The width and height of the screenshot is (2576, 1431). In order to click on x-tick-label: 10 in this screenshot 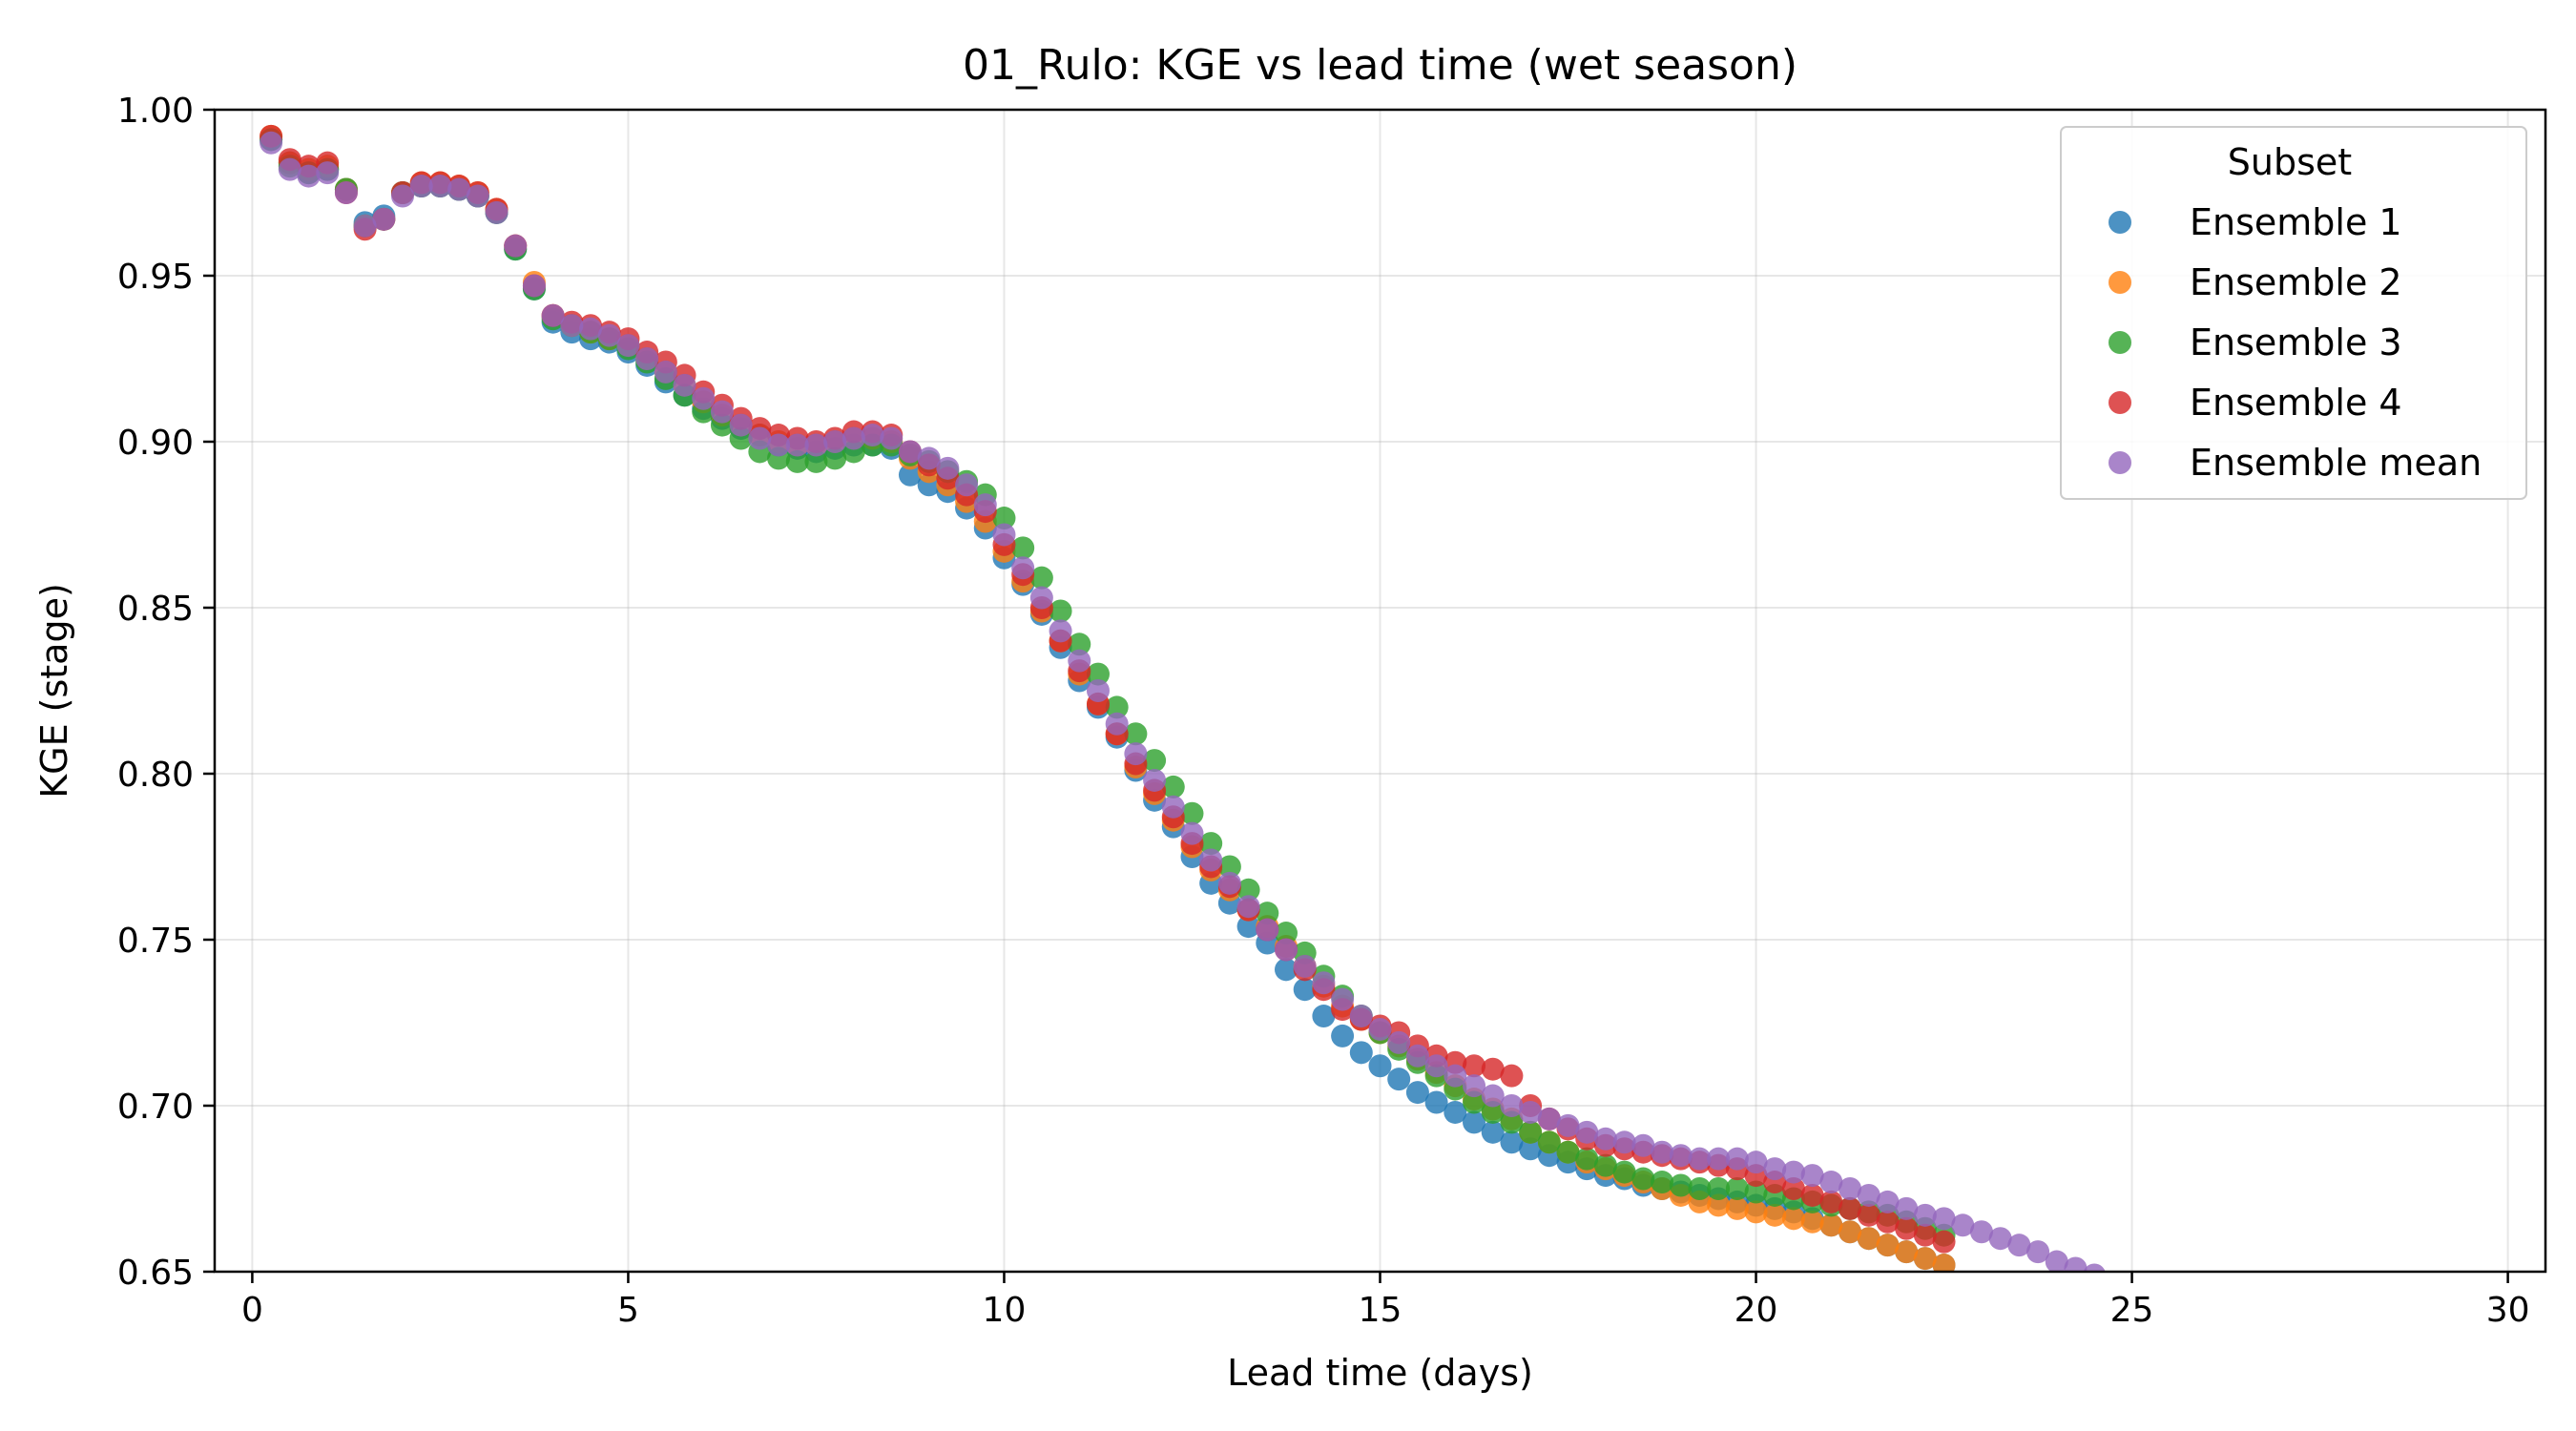, I will do `click(1005, 1310)`.